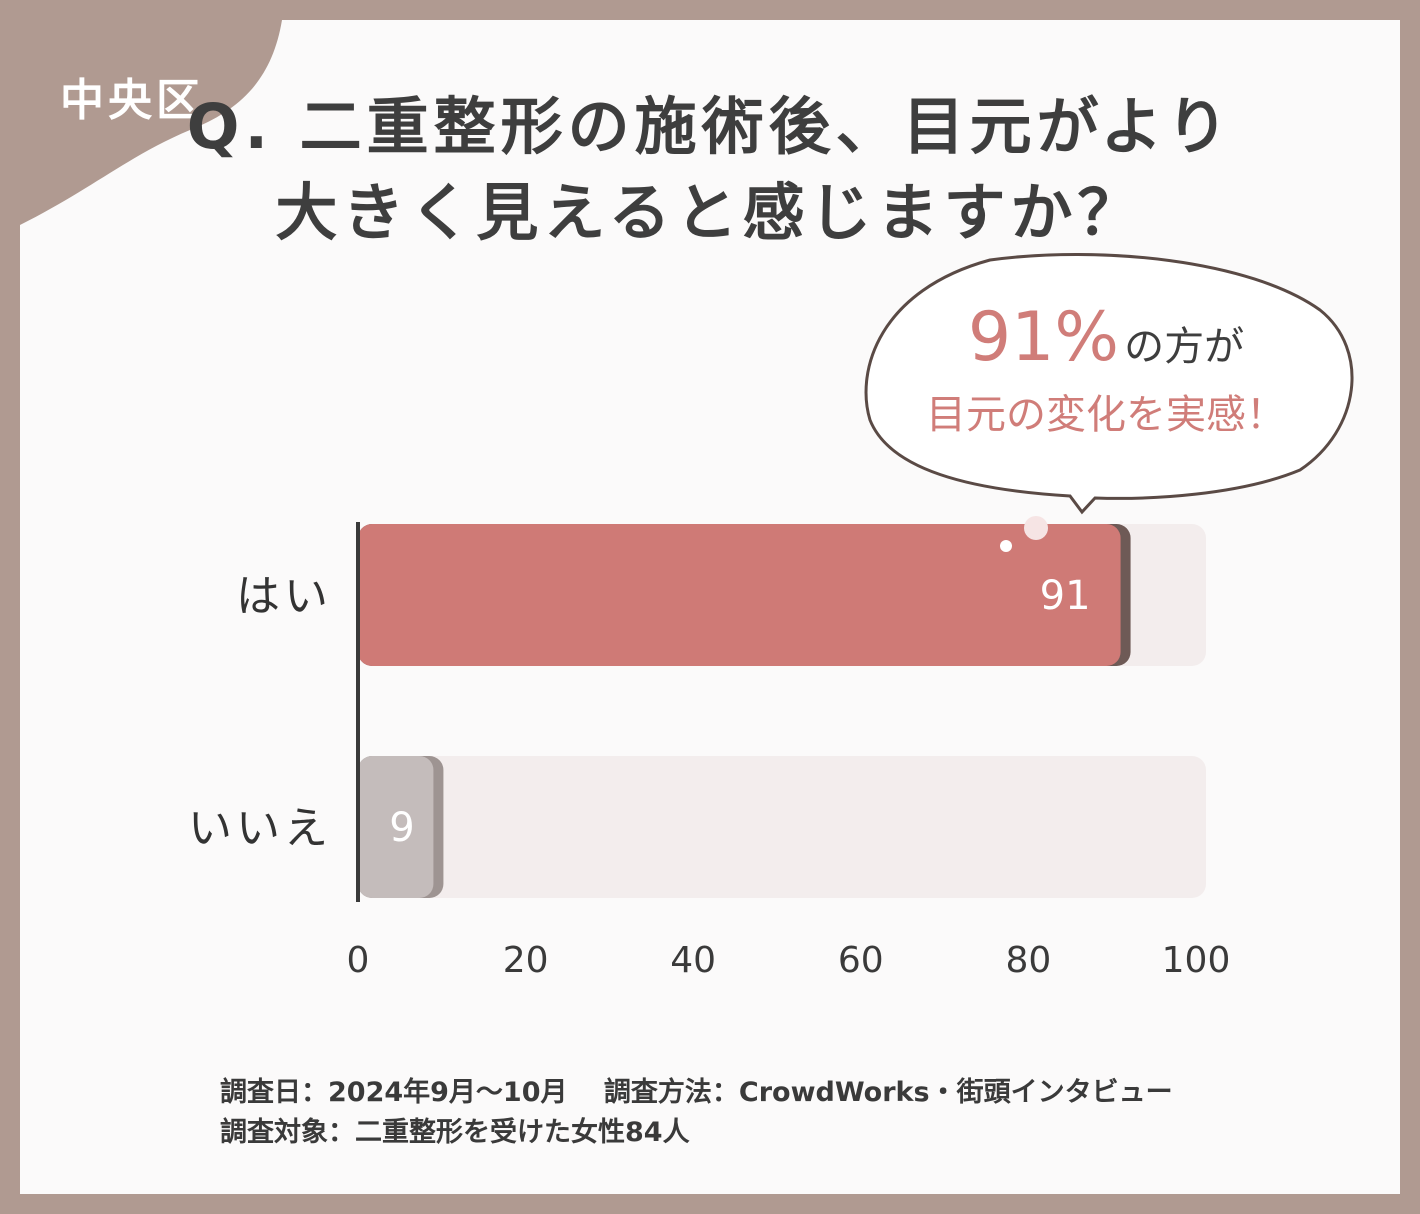 The height and width of the screenshot is (1214, 1420). What do you see at coordinates (401, 828) in the screenshot?
I see `value-label-1: 9` at bounding box center [401, 828].